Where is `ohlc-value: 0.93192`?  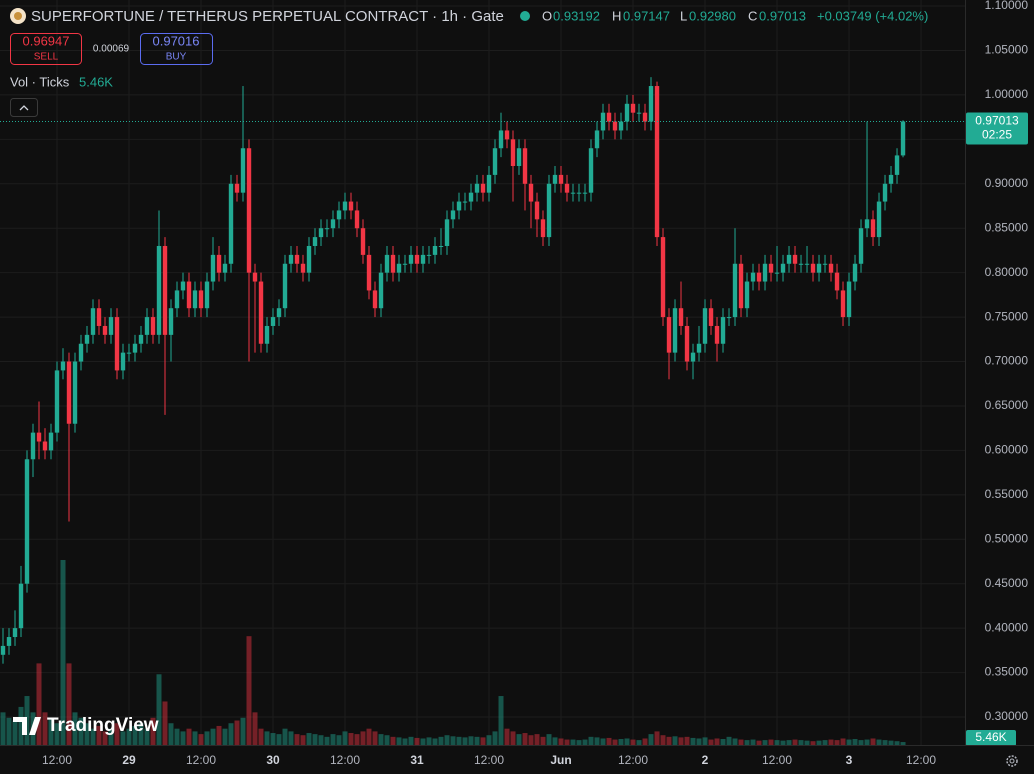
ohlc-value: 0.93192 is located at coordinates (576, 15).